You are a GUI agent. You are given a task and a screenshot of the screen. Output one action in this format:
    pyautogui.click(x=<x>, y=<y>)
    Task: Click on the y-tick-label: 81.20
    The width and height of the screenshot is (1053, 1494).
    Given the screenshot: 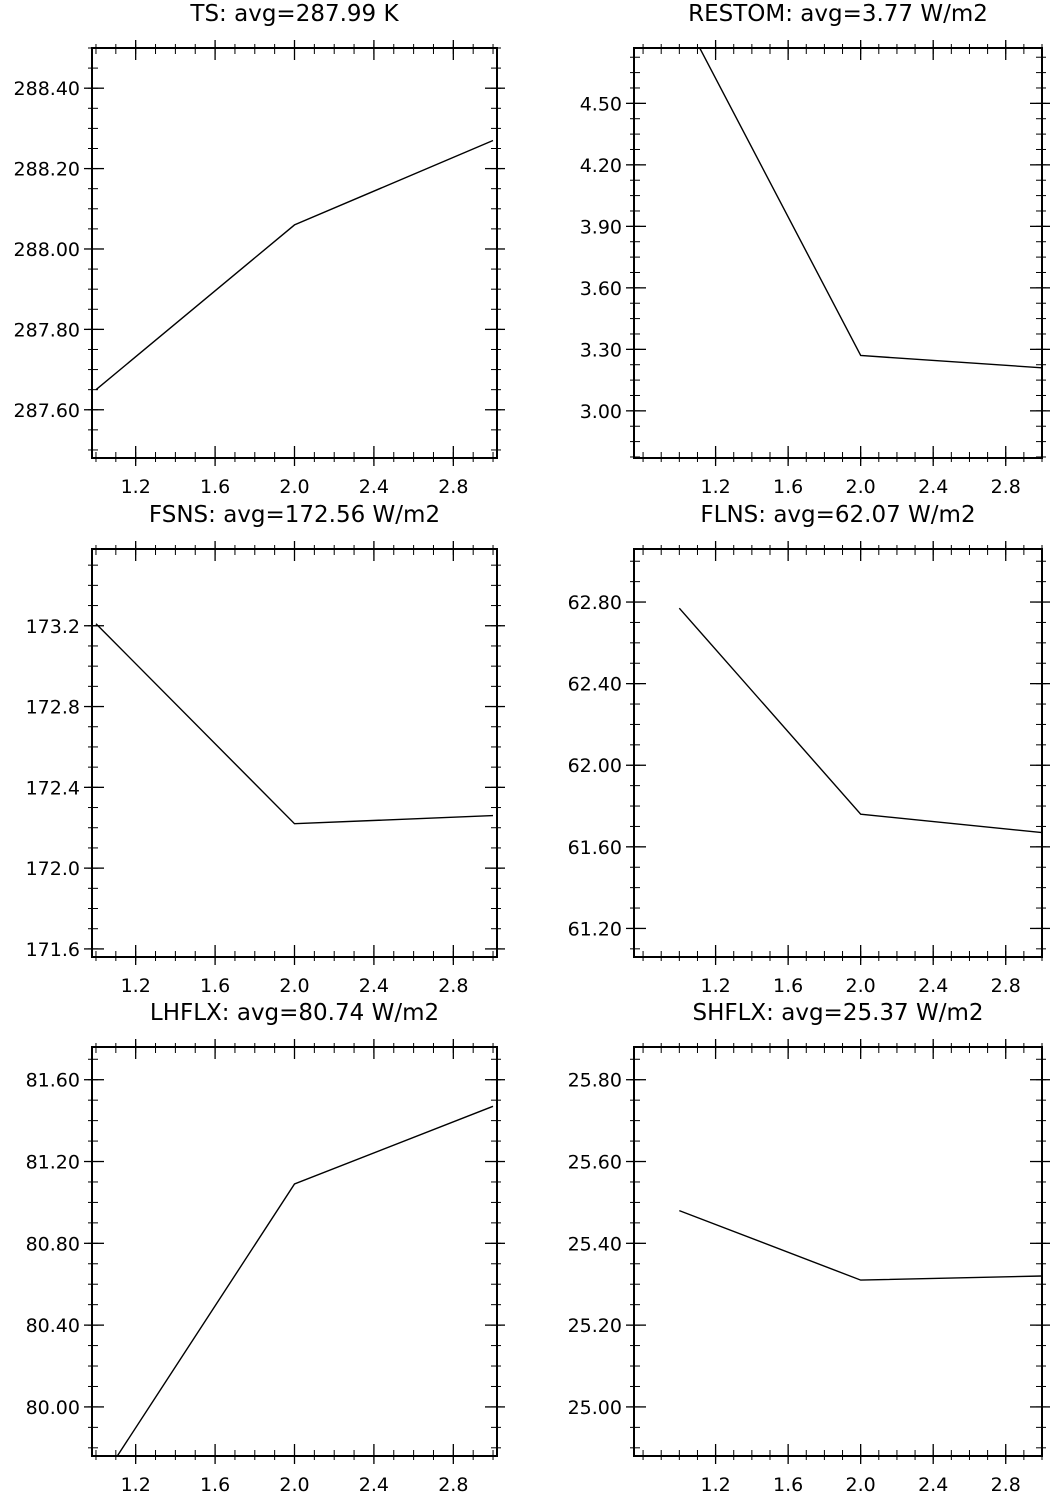 What is the action you would take?
    pyautogui.click(x=53, y=1163)
    